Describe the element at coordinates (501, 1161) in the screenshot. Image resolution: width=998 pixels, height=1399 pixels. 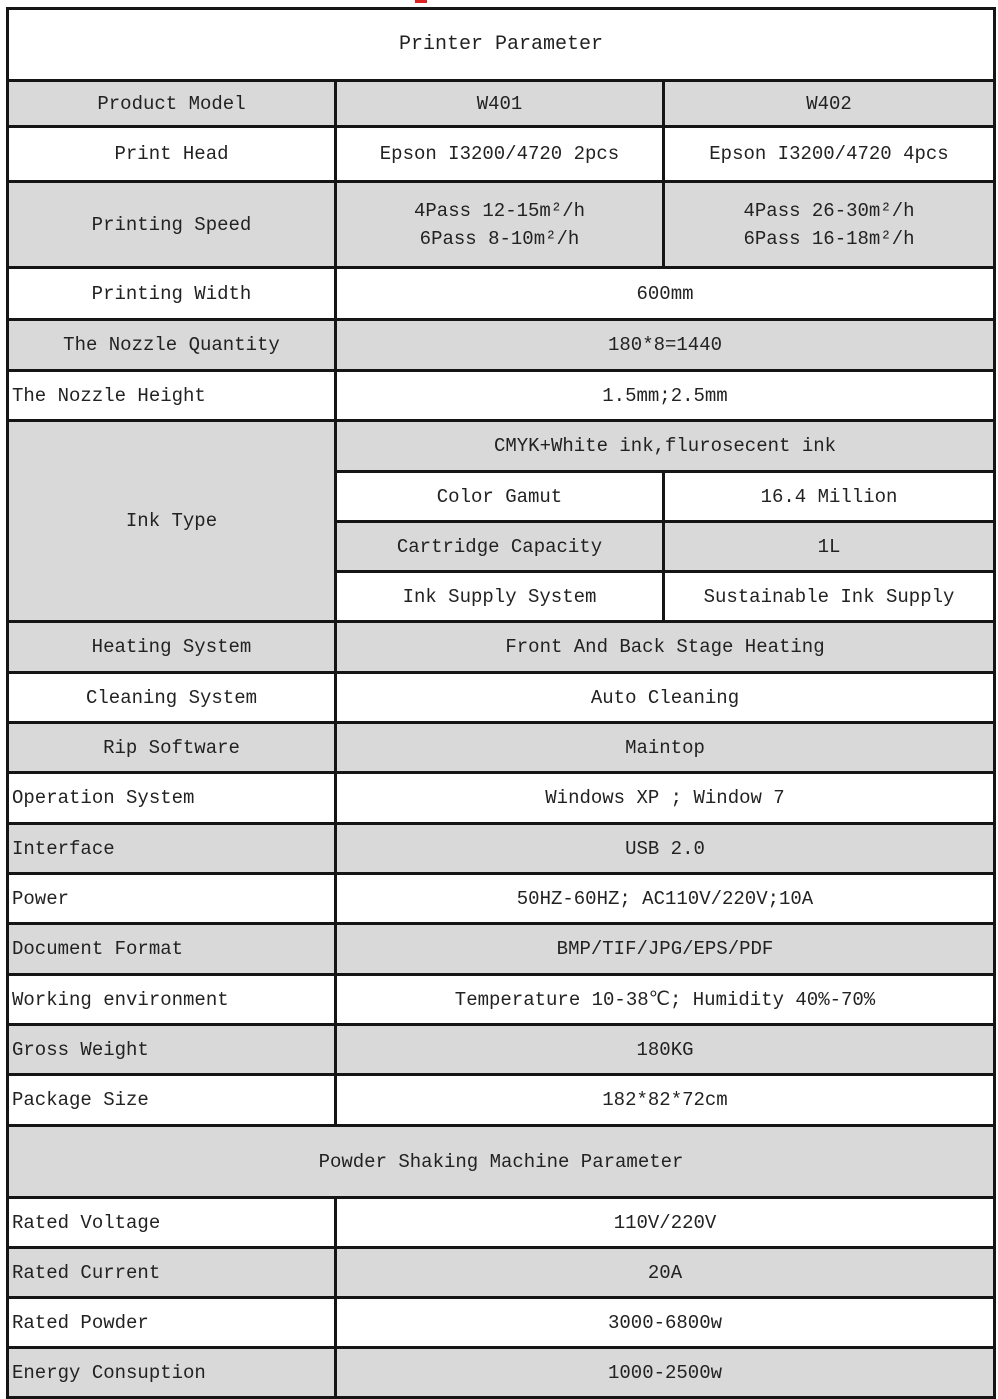
I see `powder-title: Powder Shaking Machine Parameter` at that location.